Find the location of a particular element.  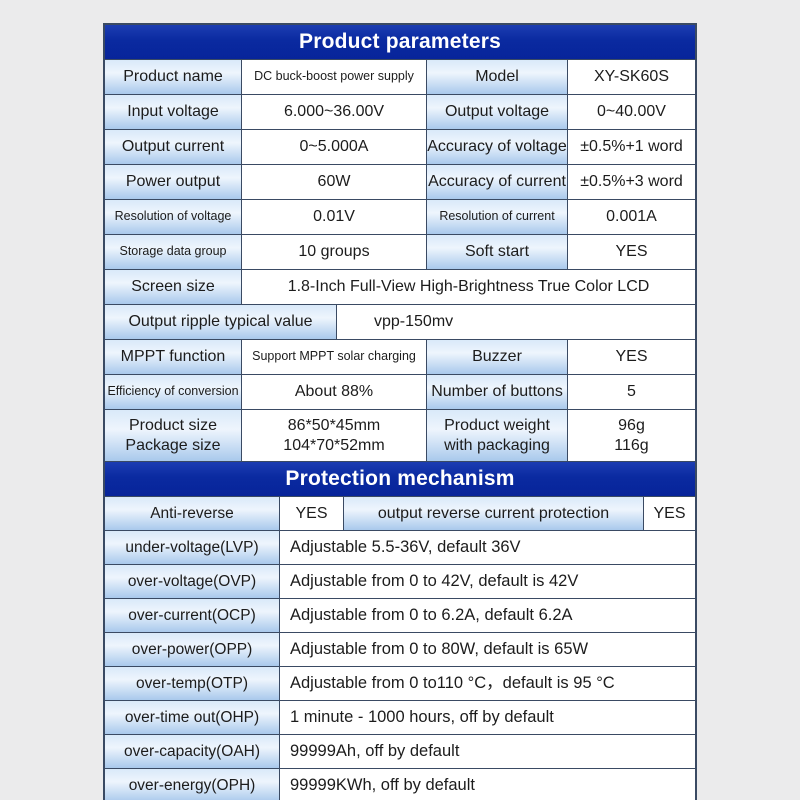

product-parameters-header: Product parameters is located at coordinates (400, 42).